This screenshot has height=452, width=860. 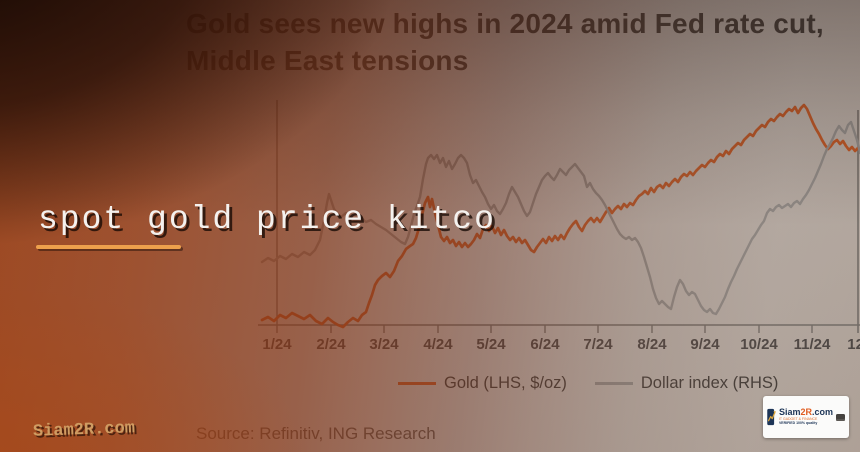 What do you see at coordinates (438, 344) in the screenshot?
I see `x-tick-label: 4/24` at bounding box center [438, 344].